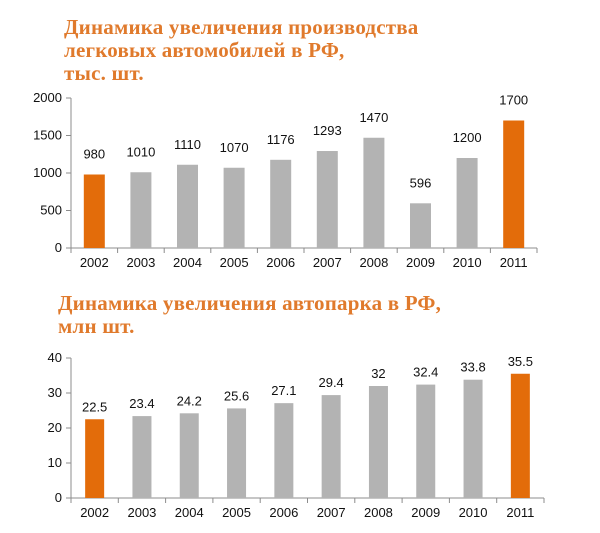 The height and width of the screenshot is (533, 600). Describe the element at coordinates (96, 326) in the screenshot. I see `title-line: млн шт.` at that location.